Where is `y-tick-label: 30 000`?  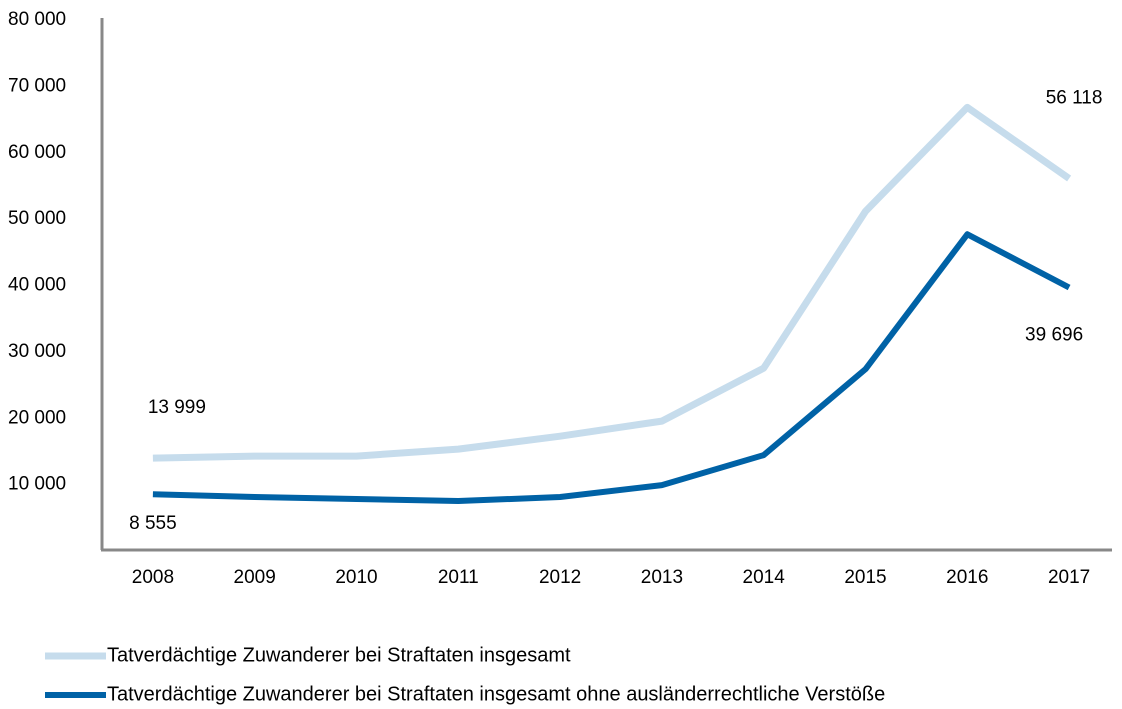
y-tick-label: 30 000 is located at coordinates (37, 351).